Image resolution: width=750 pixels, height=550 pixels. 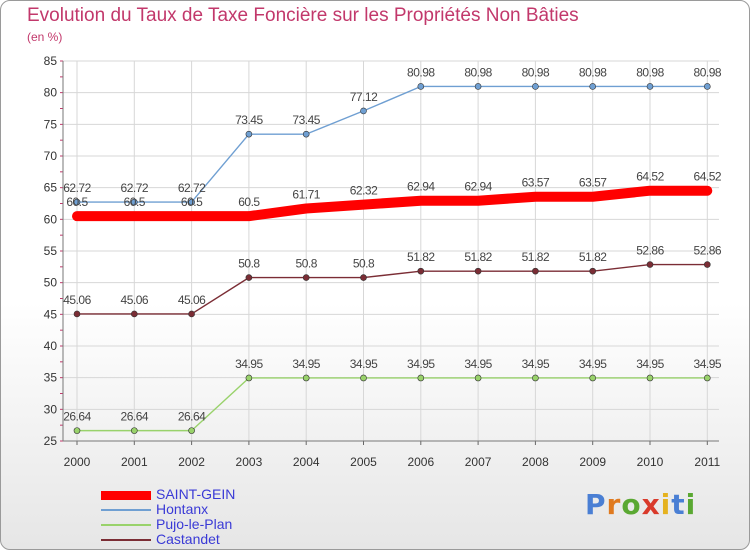 I want to click on x-tick-label: 2007, so click(x=478, y=462).